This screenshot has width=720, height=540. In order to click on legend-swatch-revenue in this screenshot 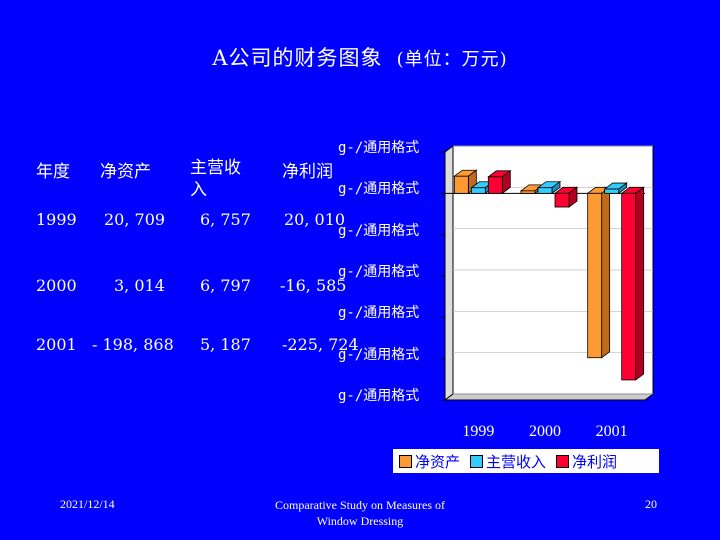, I will do `click(477, 461)`.